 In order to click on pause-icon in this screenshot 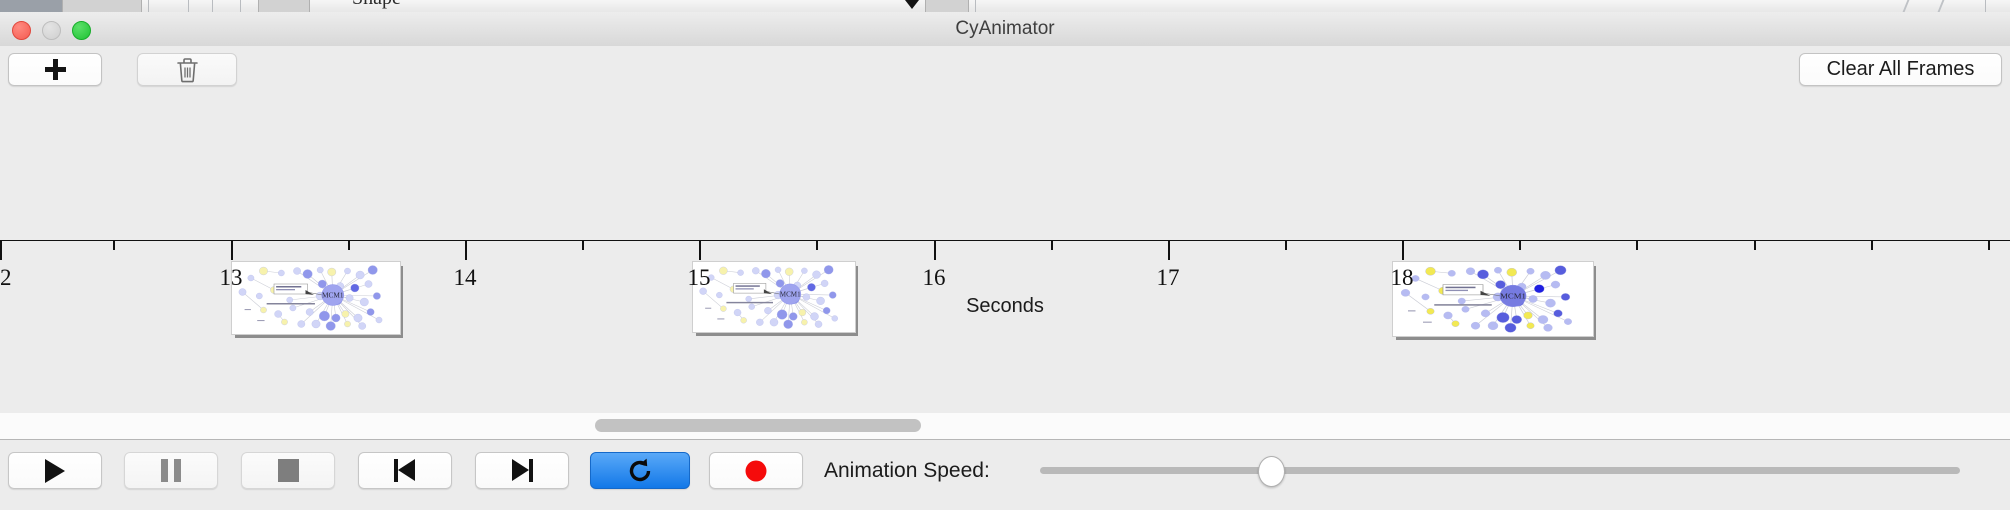, I will do `click(171, 470)`.